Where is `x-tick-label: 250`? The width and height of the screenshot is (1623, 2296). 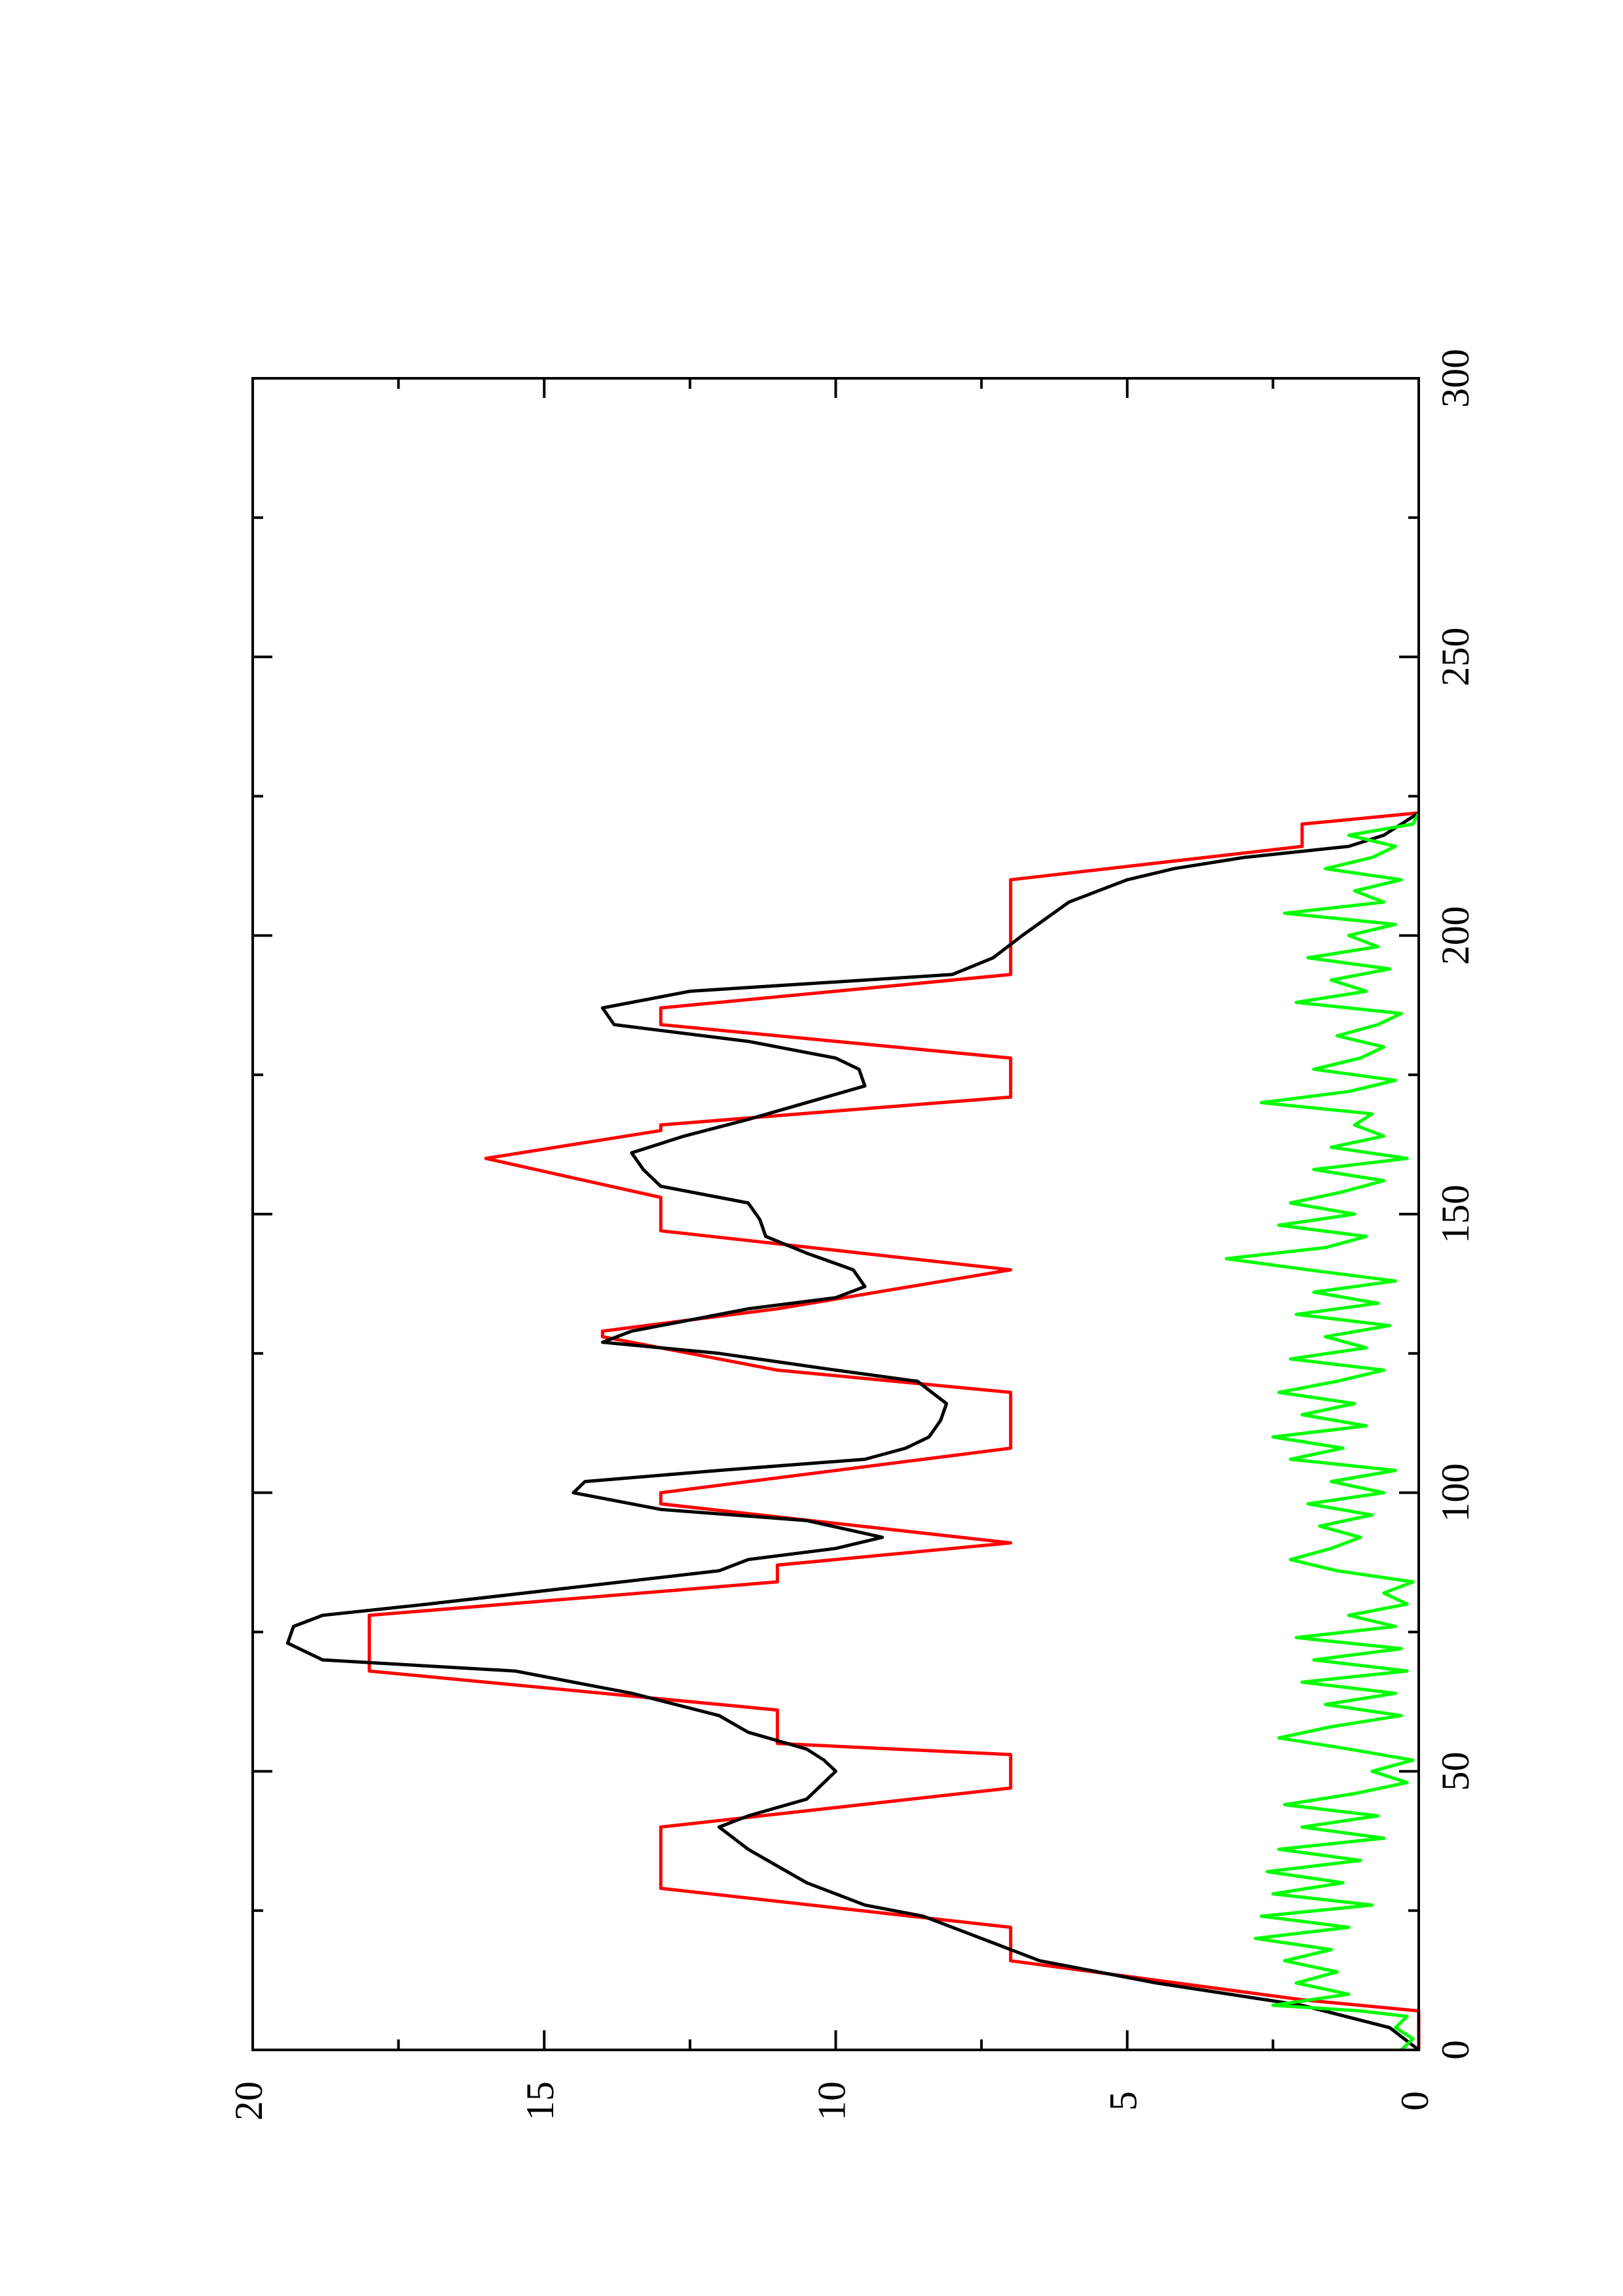 x-tick-label: 250 is located at coordinates (1455, 657).